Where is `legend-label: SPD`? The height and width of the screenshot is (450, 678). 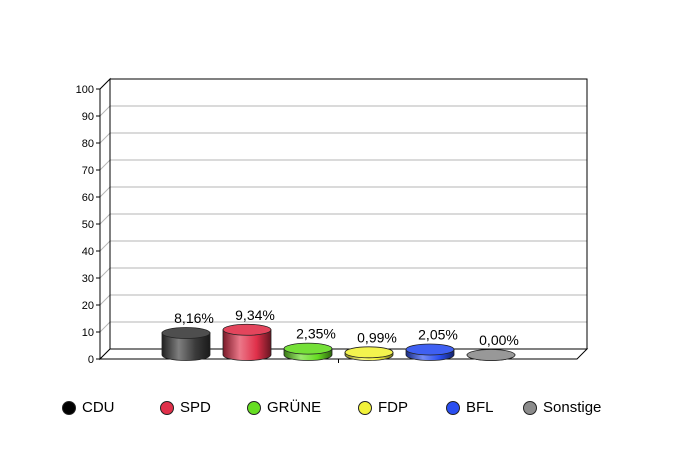
legend-label: SPD is located at coordinates (195, 407).